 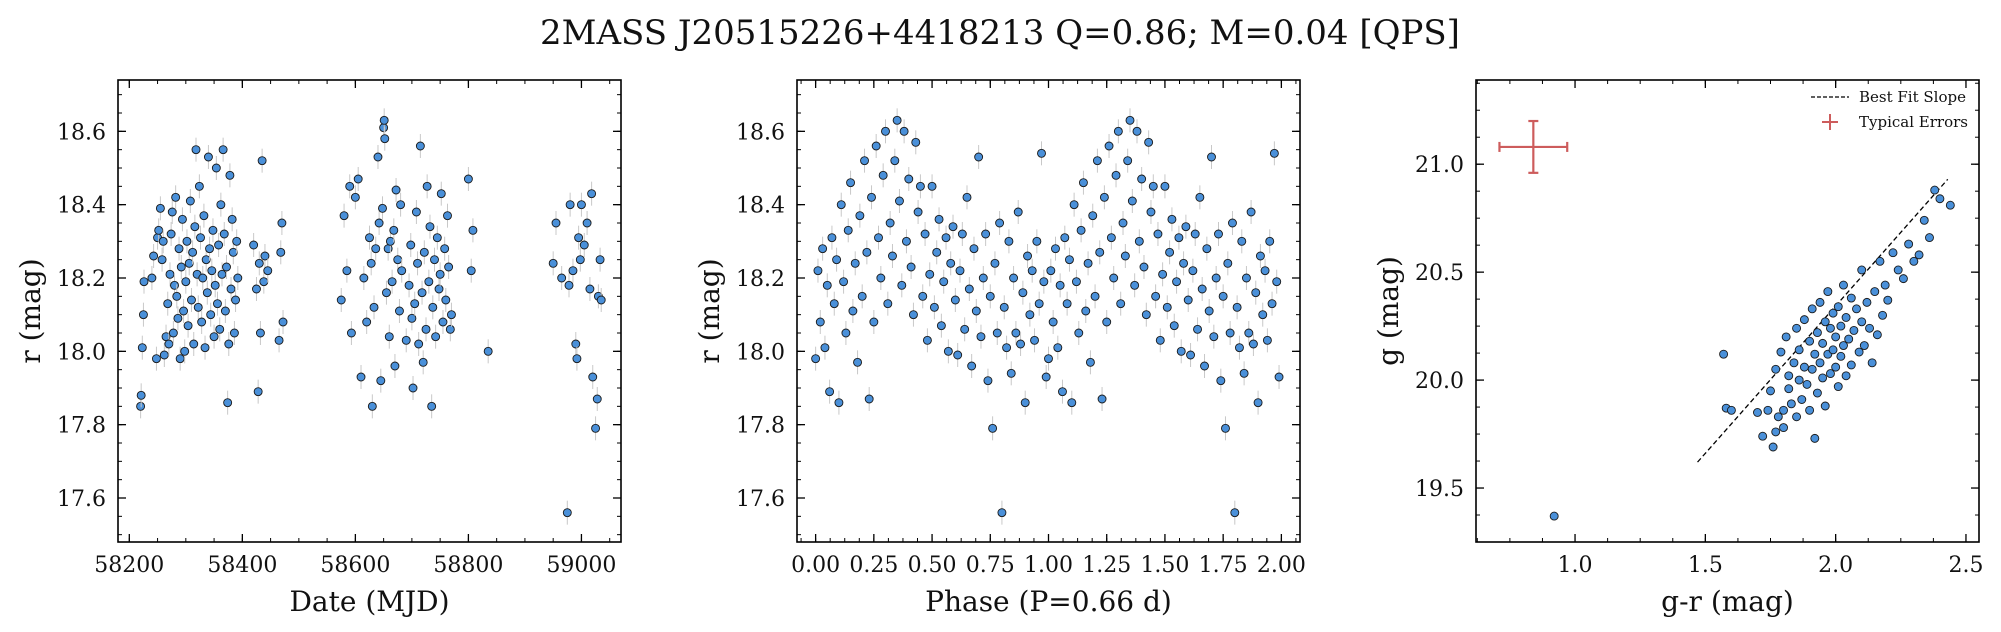 What do you see at coordinates (1727, 601) in the screenshot?
I see `x-axis-label: g-r (mag)` at bounding box center [1727, 601].